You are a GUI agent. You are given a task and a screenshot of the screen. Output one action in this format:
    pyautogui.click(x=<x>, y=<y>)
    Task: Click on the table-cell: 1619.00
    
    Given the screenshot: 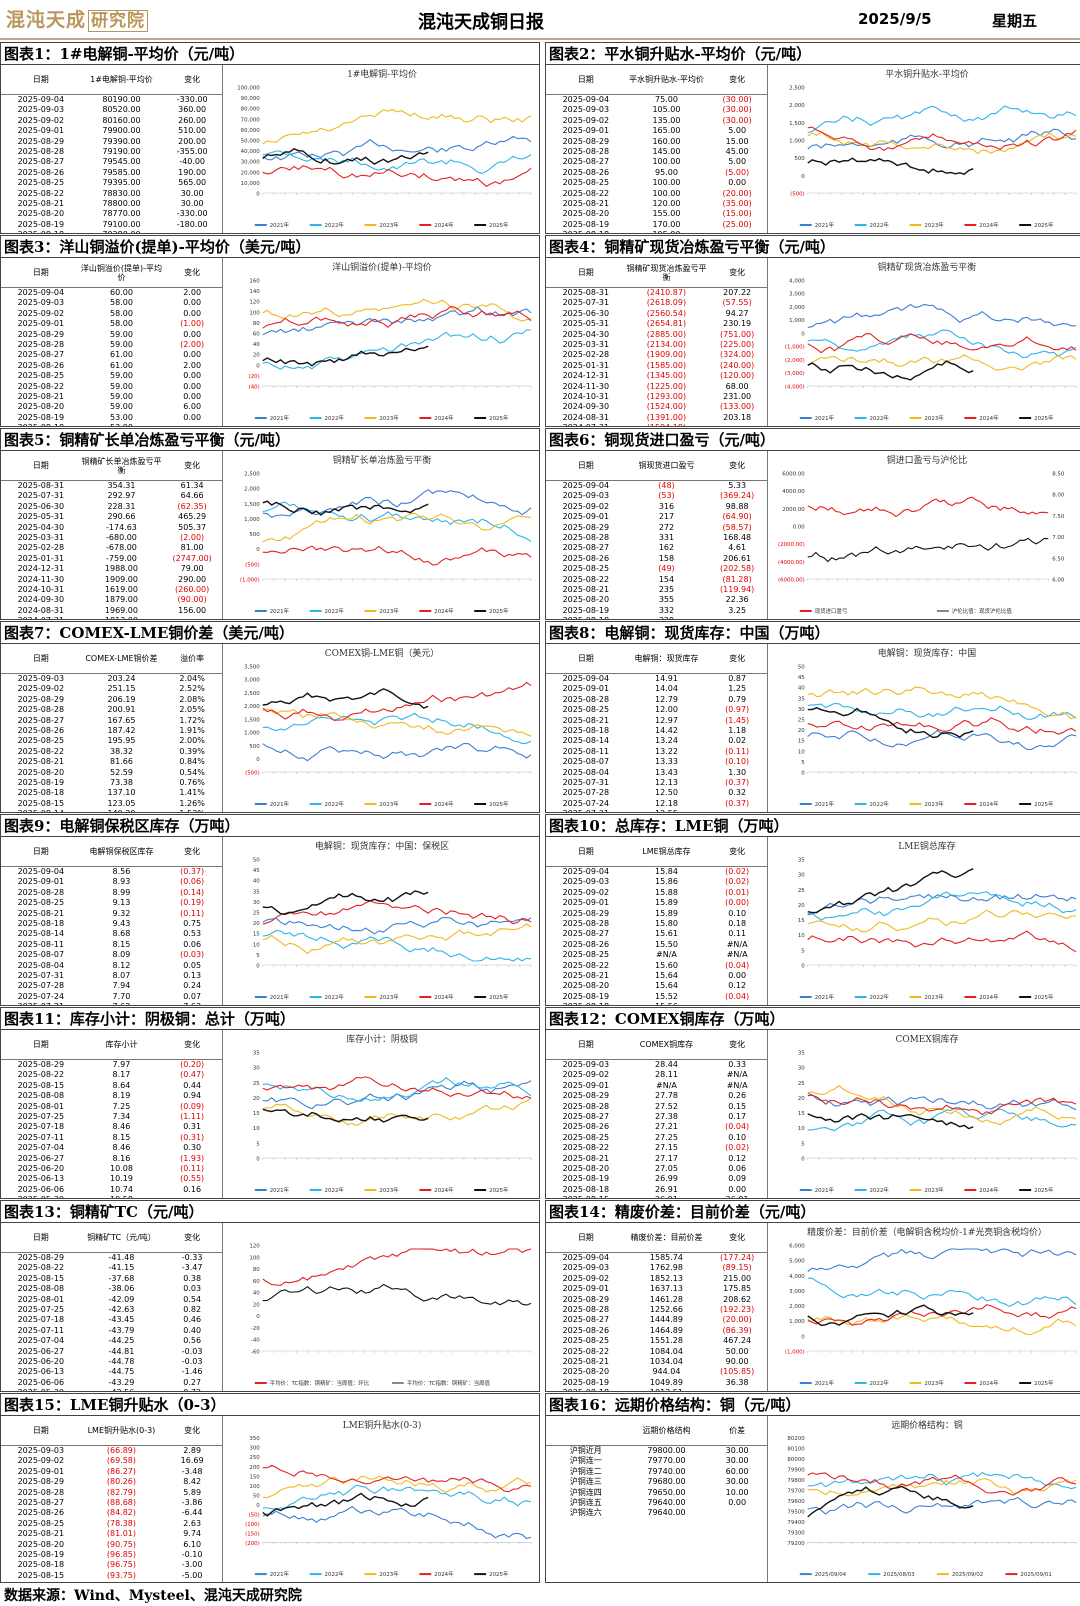 What is the action you would take?
    pyautogui.click(x=121, y=589)
    